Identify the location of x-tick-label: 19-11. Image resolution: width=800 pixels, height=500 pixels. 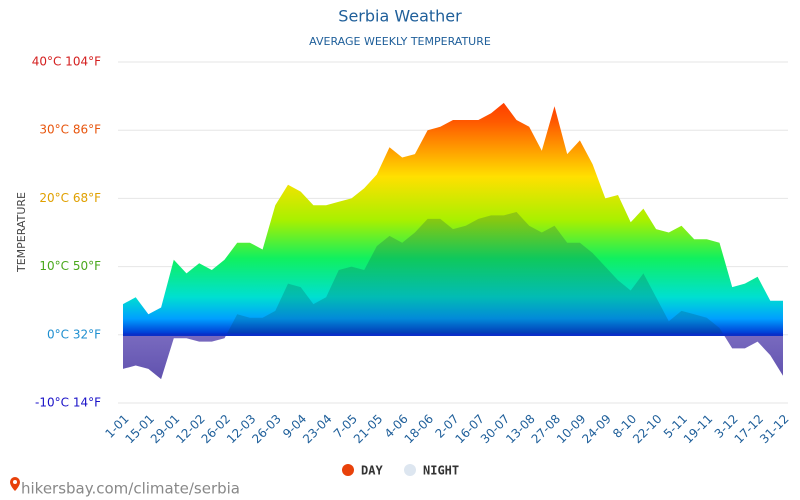
(698, 429).